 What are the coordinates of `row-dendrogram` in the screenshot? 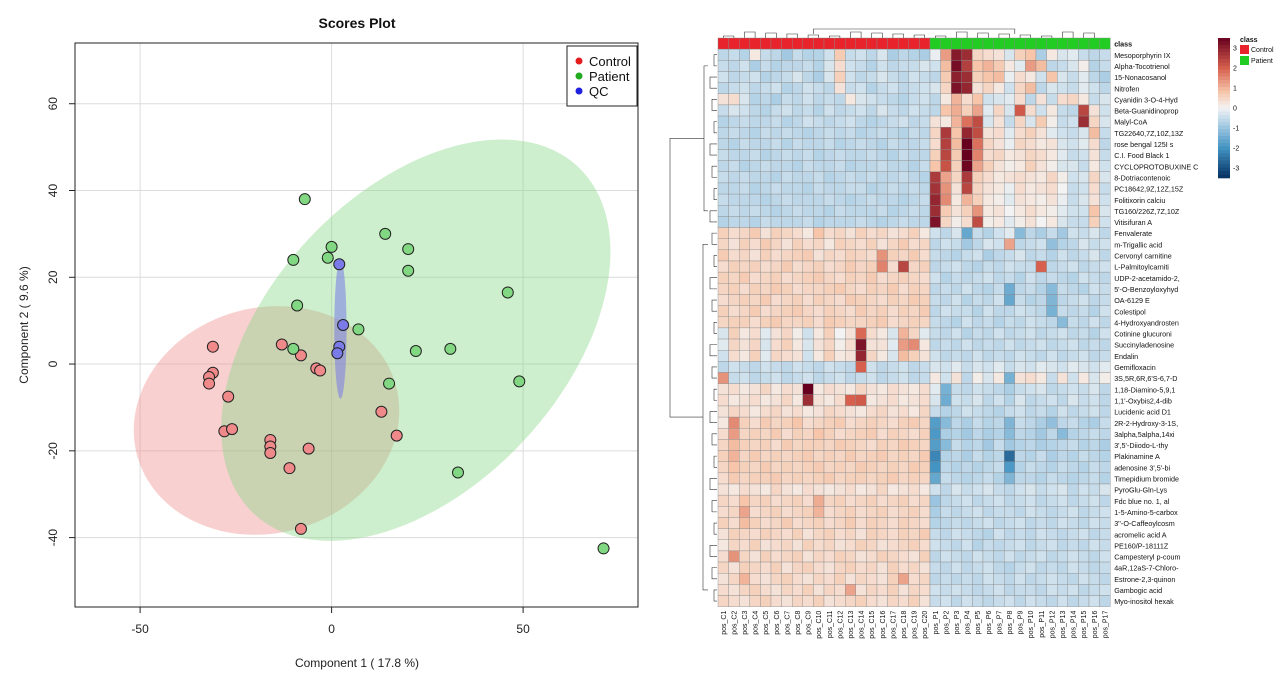 It's located at (693, 328).